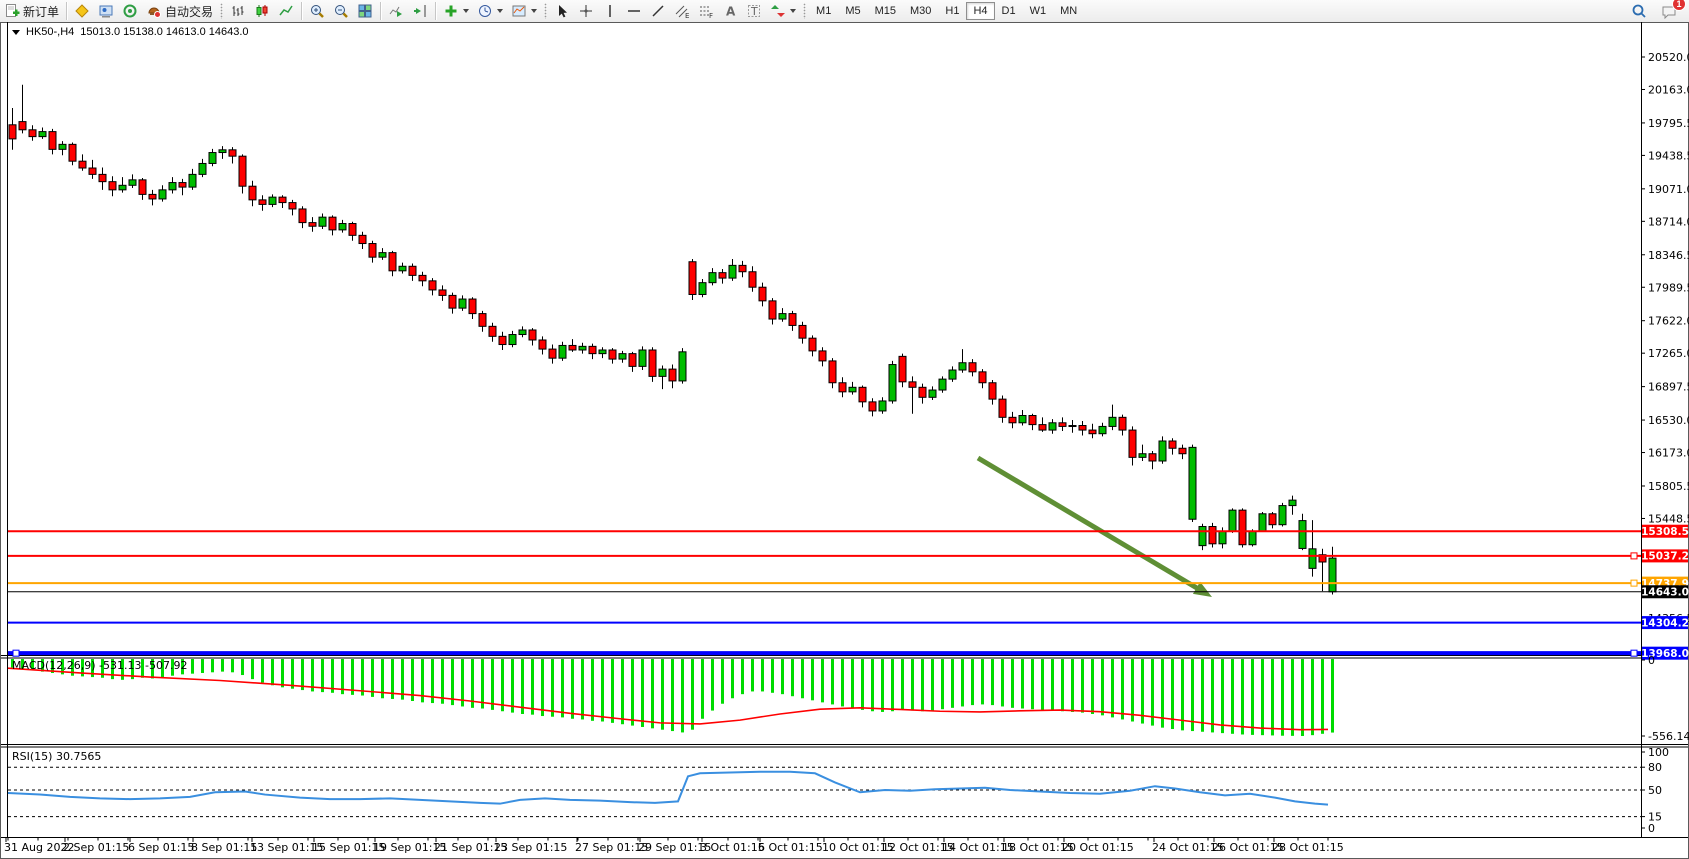  What do you see at coordinates (1668, 155) in the screenshot?
I see `price-tick-label: 19438.5` at bounding box center [1668, 155].